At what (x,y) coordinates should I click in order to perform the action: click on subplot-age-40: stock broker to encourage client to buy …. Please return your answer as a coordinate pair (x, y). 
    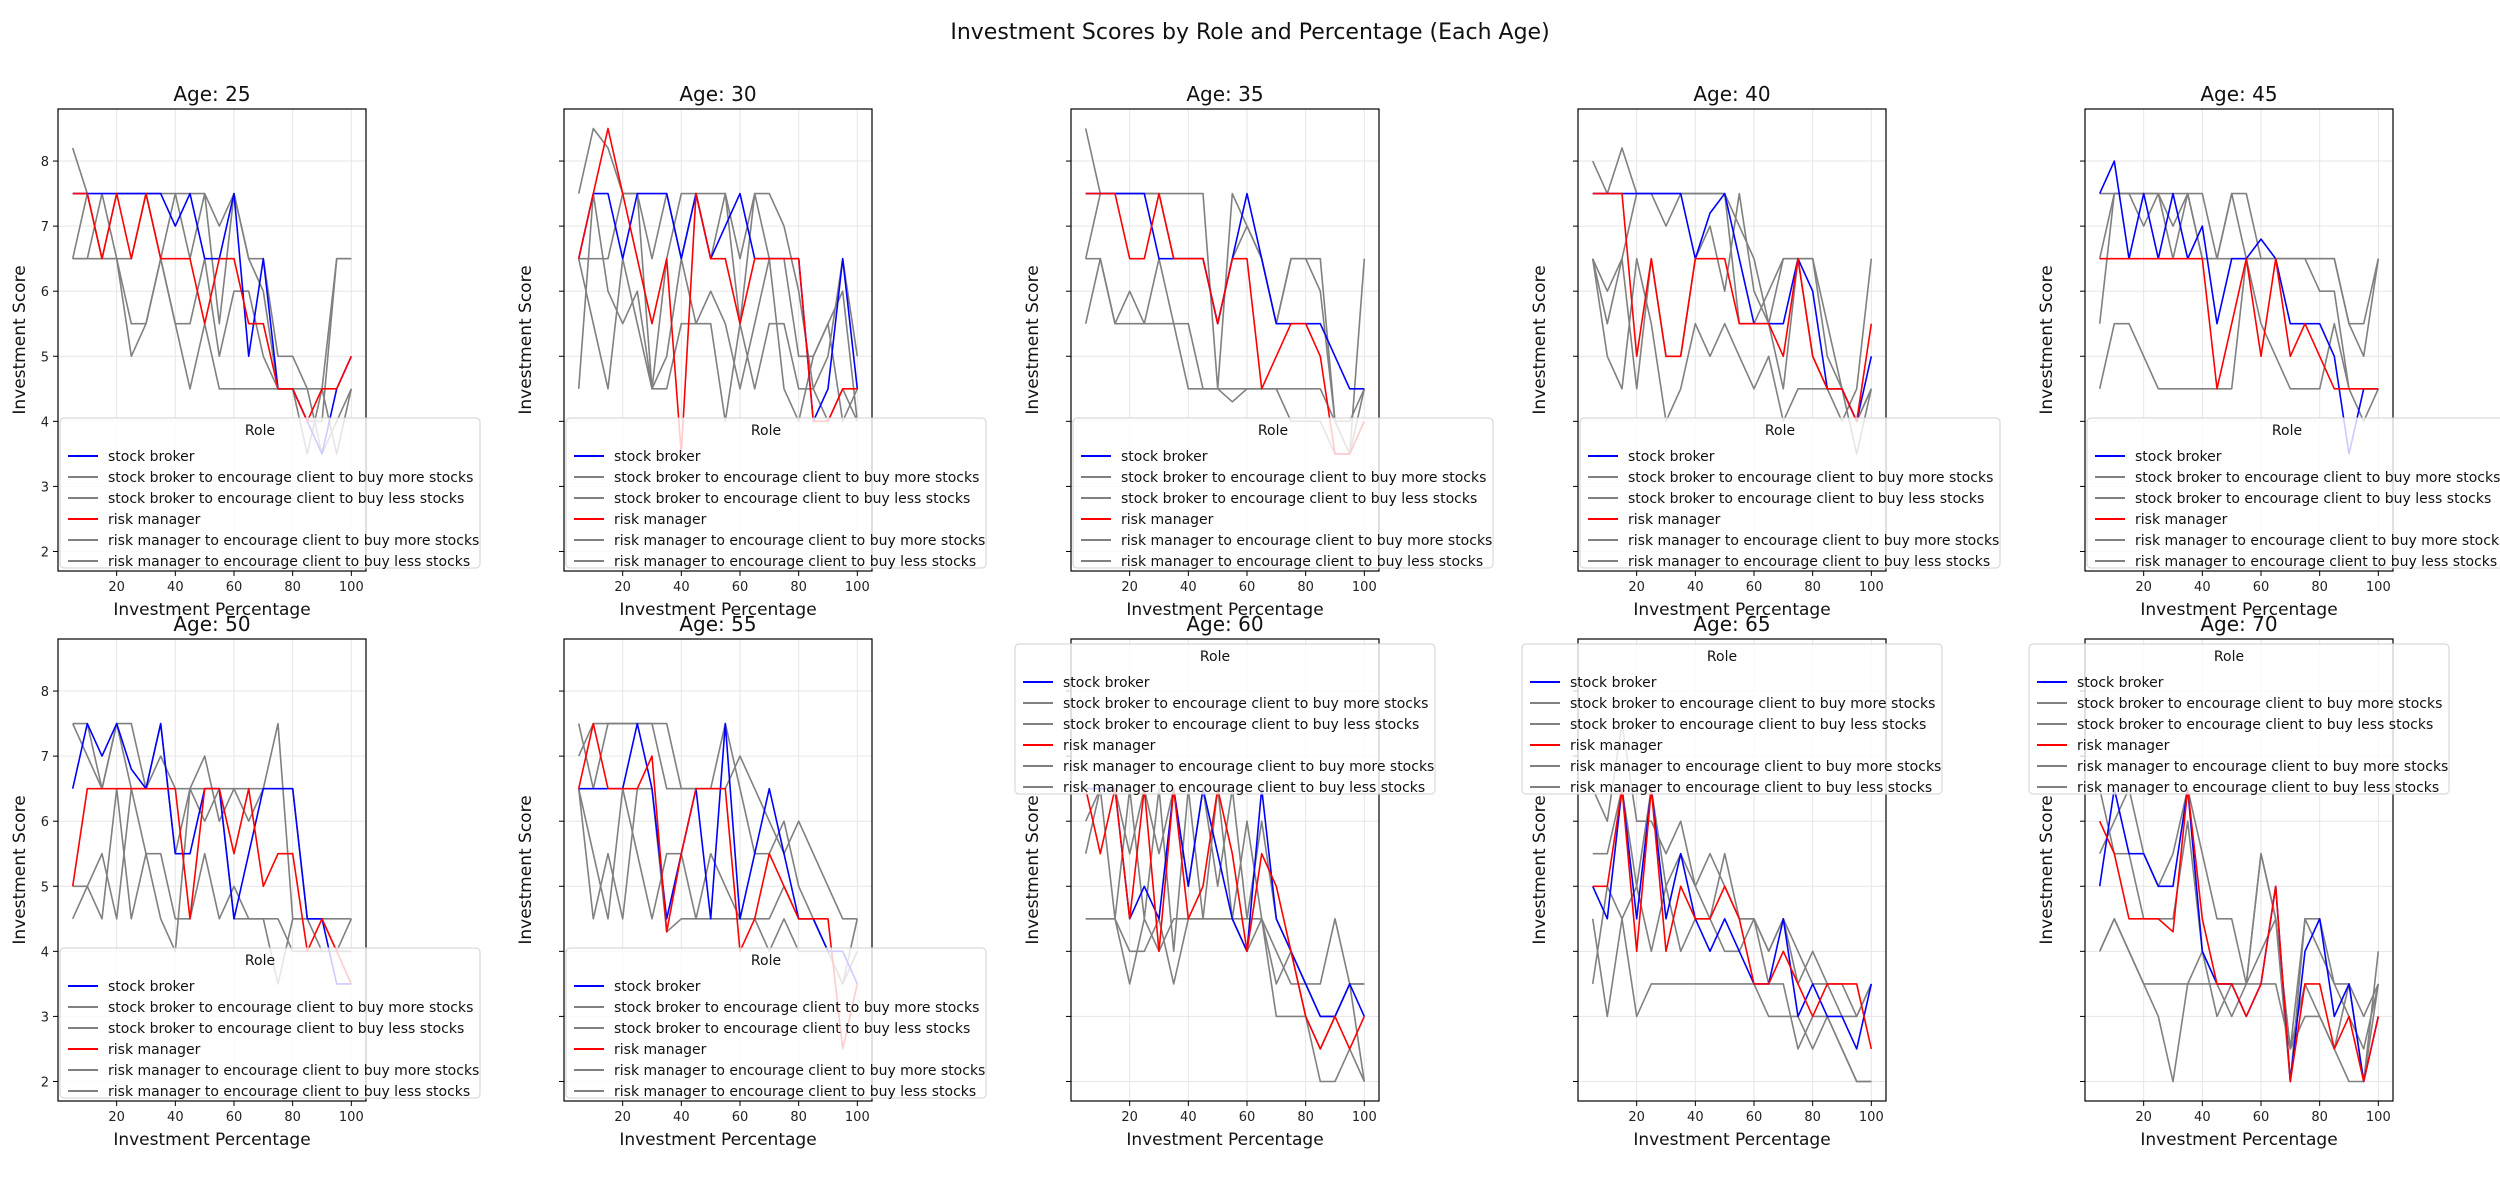
    Looking at the image, I should click on (1765, 351).